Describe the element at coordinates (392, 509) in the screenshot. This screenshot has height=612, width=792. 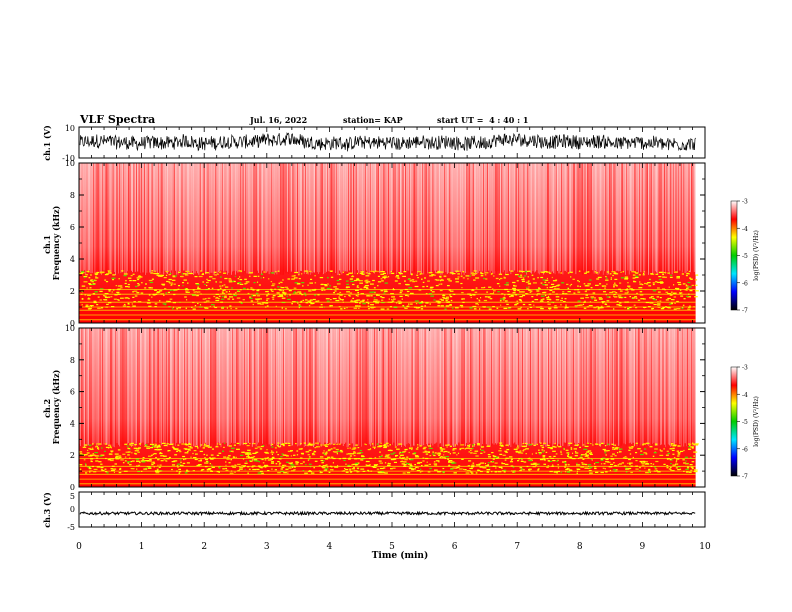
I see `ch3-waveform-frame` at that location.